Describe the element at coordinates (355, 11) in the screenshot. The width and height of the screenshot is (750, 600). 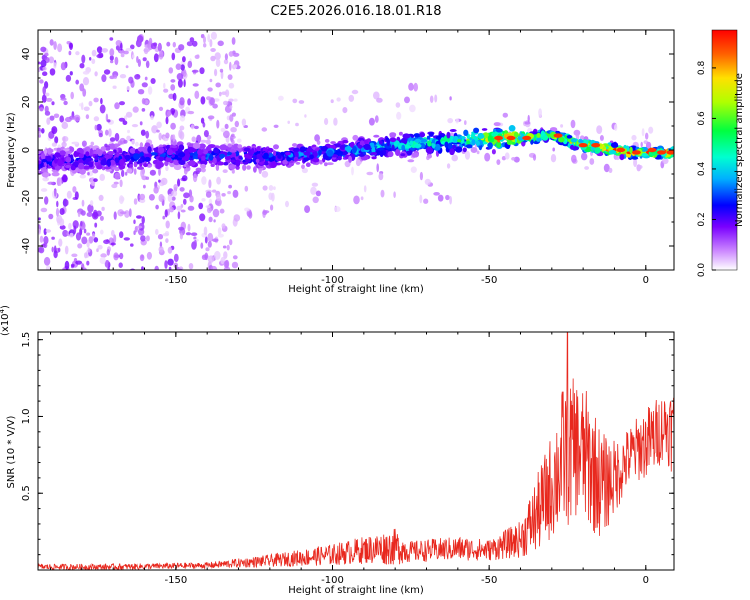
I see `chart-title: C2E5.2026.016.18.01.R18` at that location.